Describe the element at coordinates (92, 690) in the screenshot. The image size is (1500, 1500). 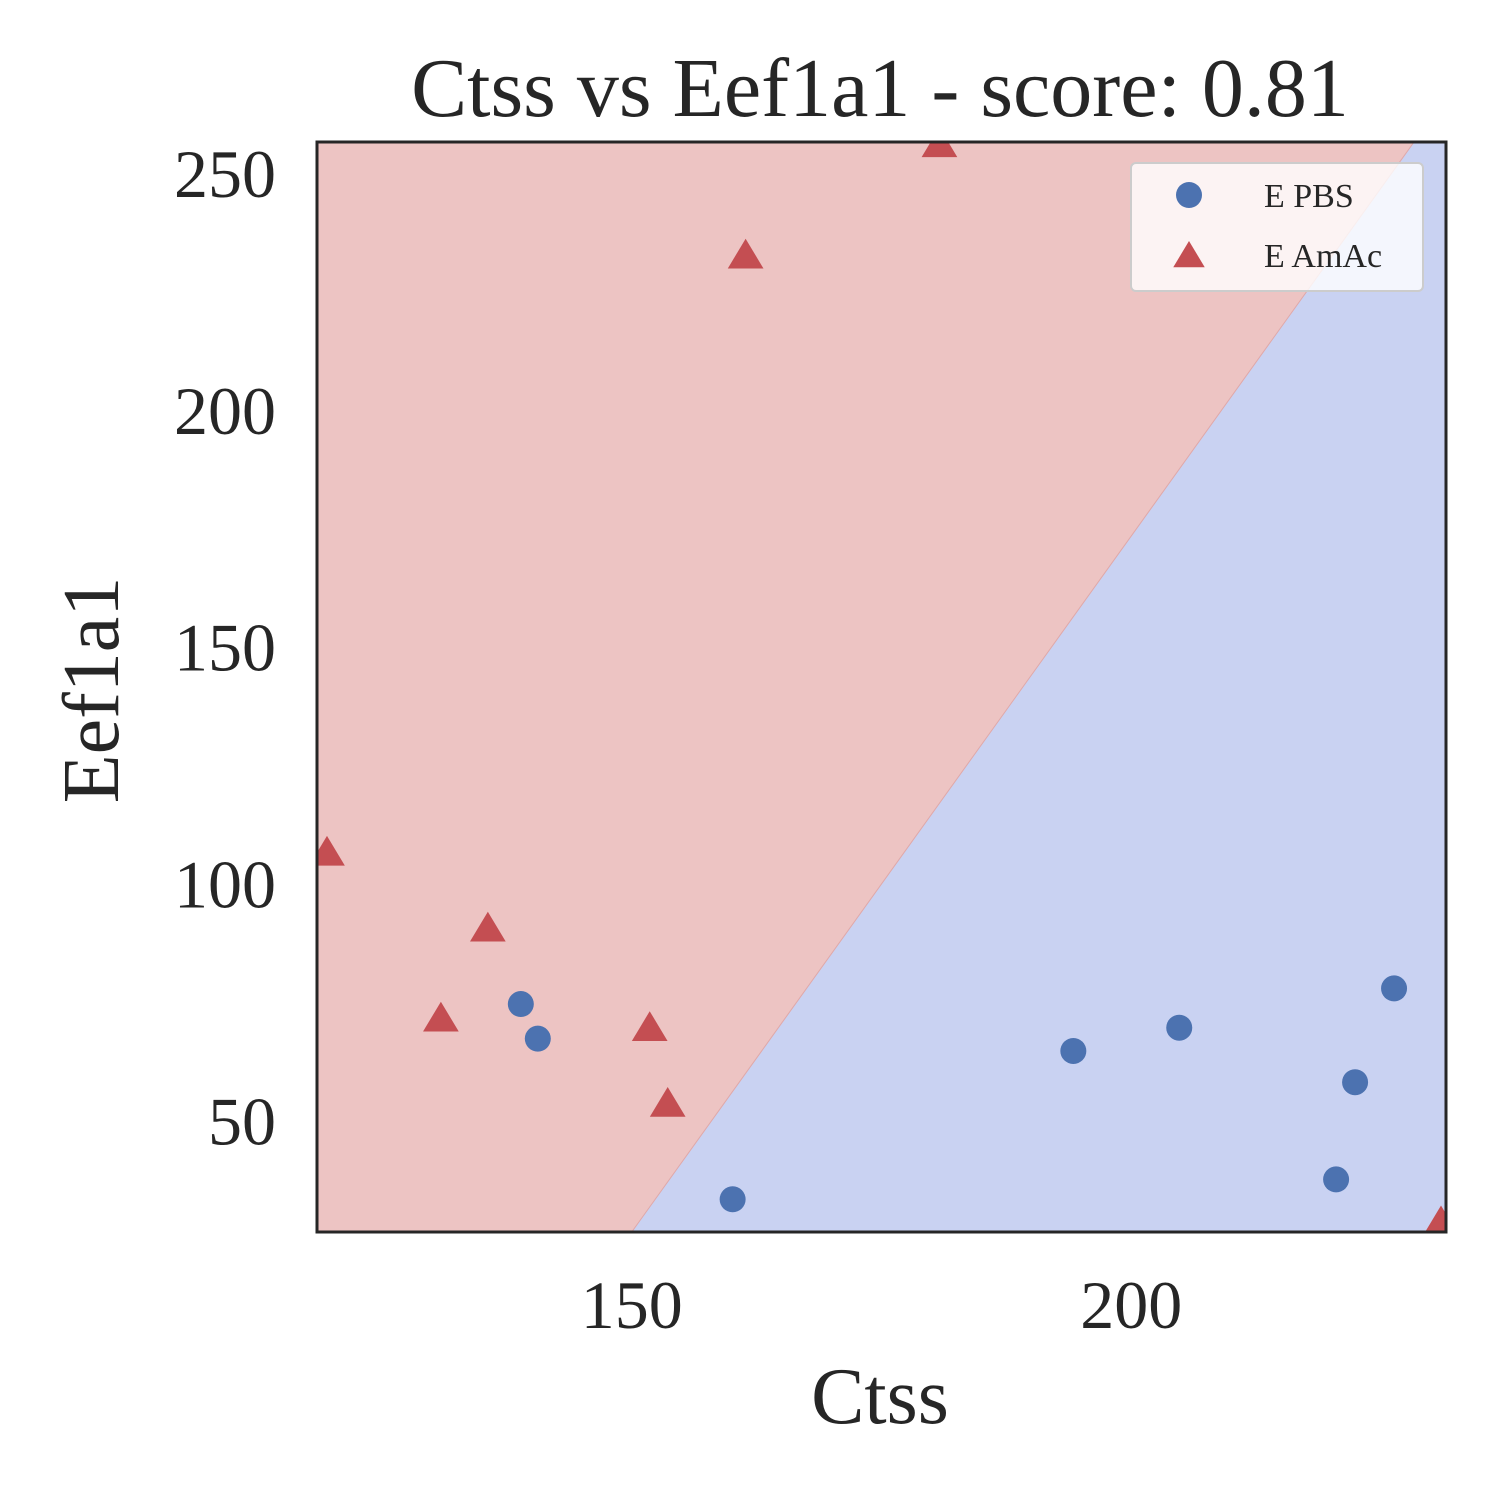
I see `y-axis-label: Eef1a1` at that location.